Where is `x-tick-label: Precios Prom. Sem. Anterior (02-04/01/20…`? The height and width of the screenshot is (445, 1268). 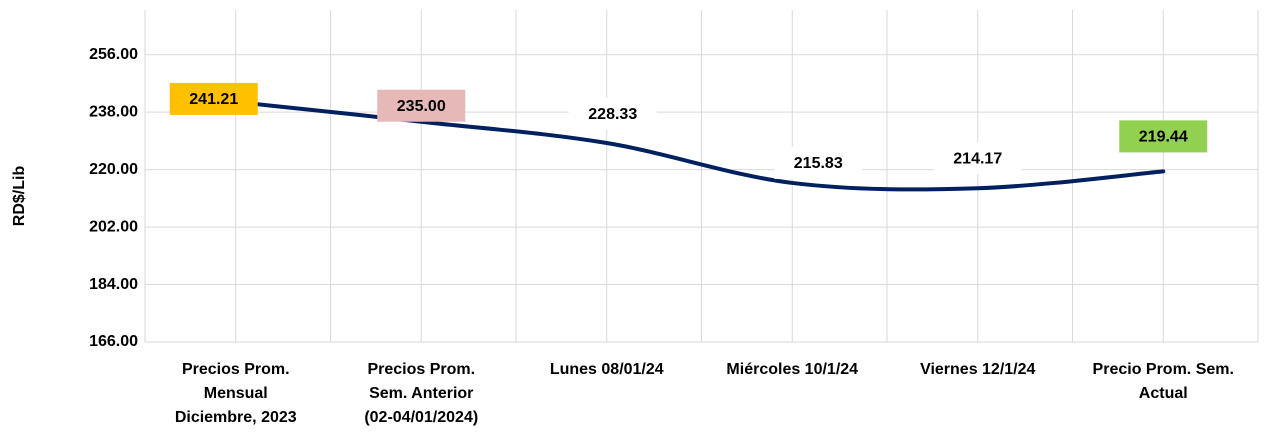 x-tick-label: Precios Prom. Sem. Anterior (02-04/01/20… is located at coordinates (421, 393).